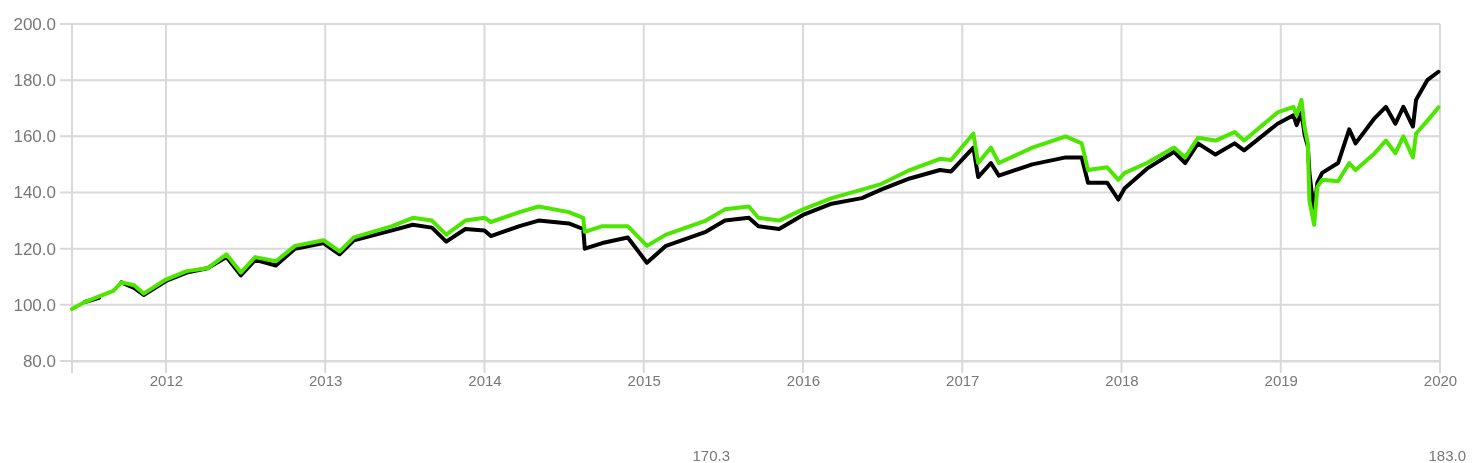 Image resolution: width=1472 pixels, height=463 pixels. Describe the element at coordinates (34, 305) in the screenshot. I see `y-tick-label: 100.0` at that location.